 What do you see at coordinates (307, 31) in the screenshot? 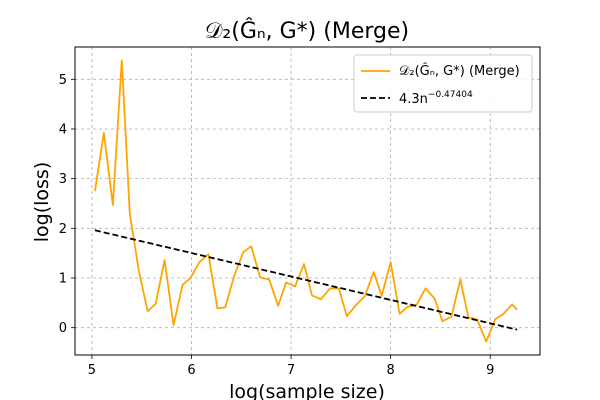
I see `chart-title: 𝒟₂(Ĝₙ, G*) (Merge)` at bounding box center [307, 31].